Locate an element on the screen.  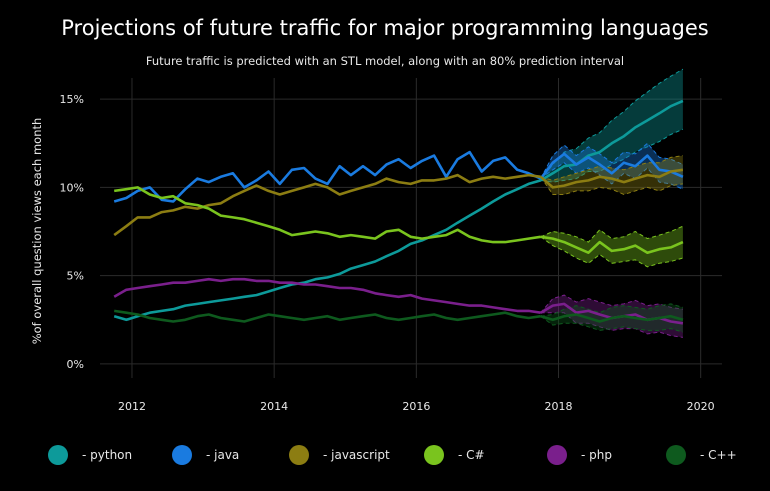
series-line-java is located at coordinates (327, 176).